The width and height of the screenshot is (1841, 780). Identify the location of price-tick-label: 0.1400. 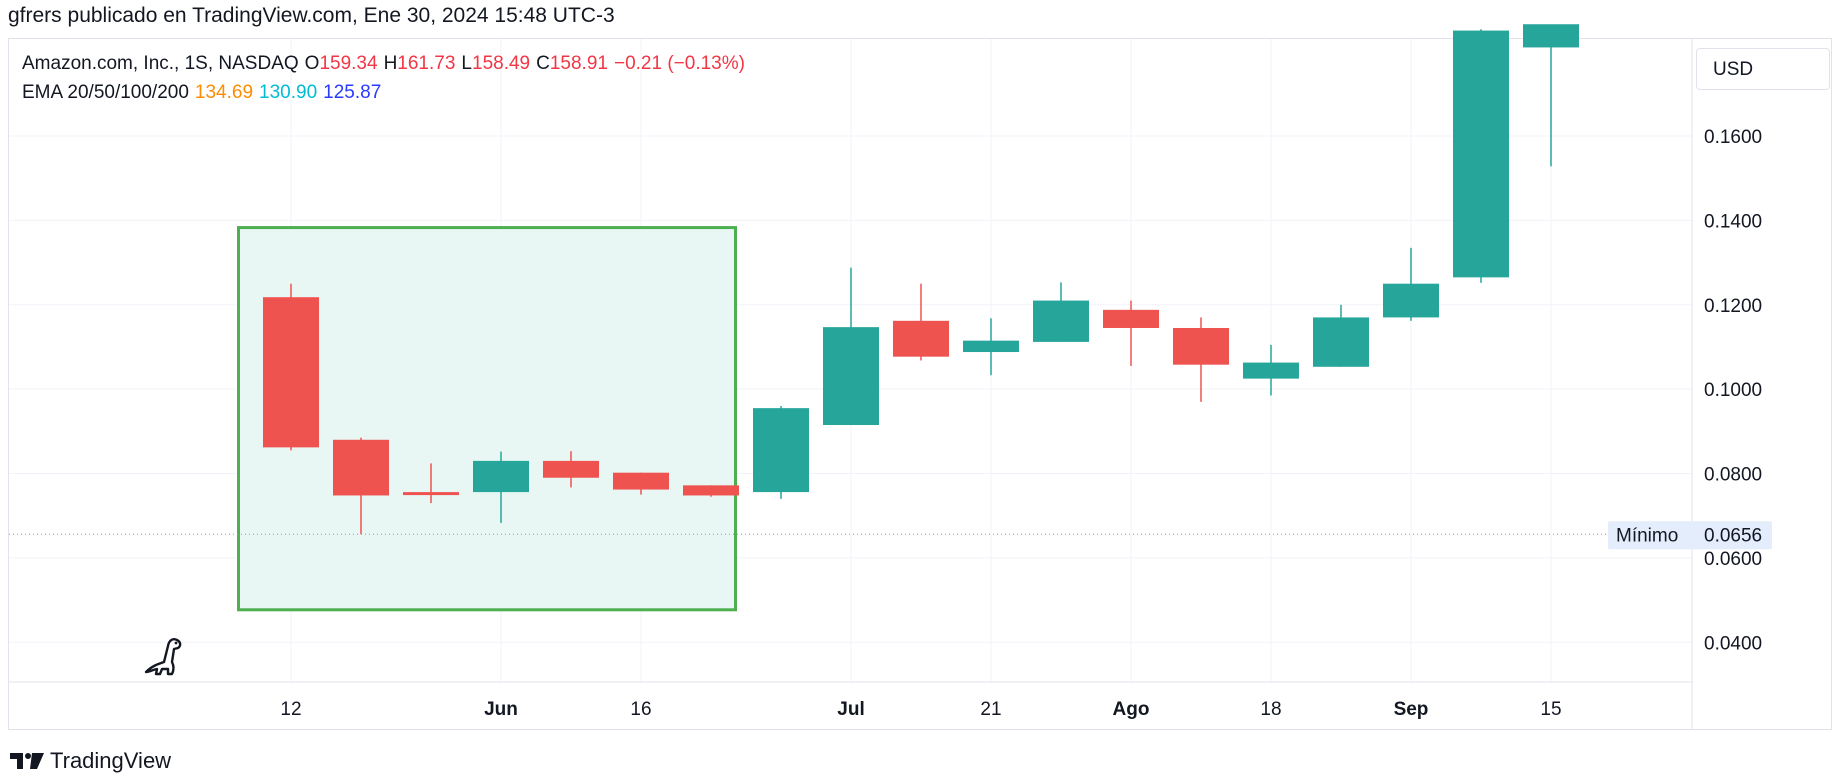
(1733, 221).